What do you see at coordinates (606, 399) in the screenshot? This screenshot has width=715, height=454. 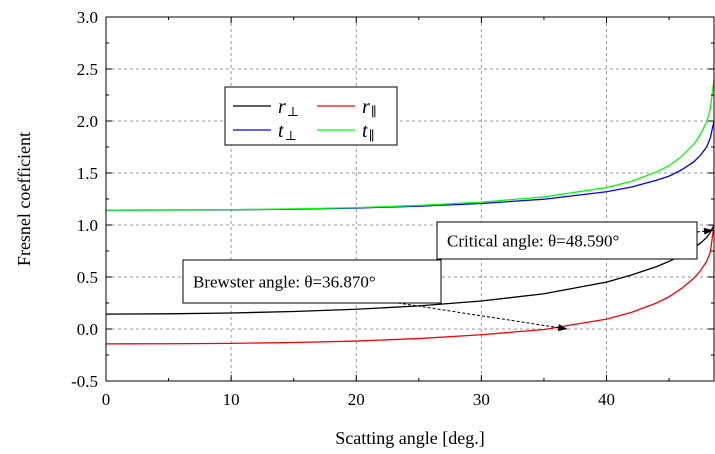 I see `x-tick-label: 40` at bounding box center [606, 399].